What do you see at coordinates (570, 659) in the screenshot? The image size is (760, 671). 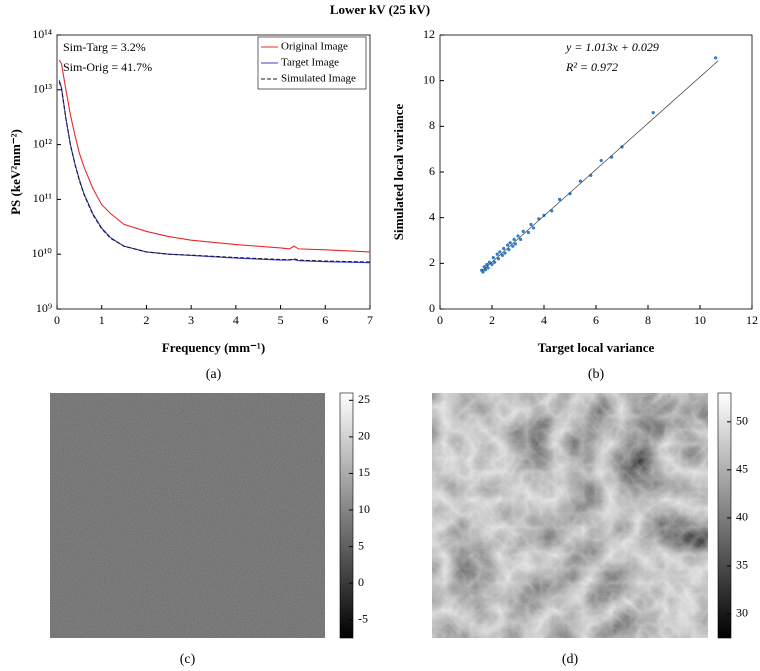 I see `panel-label: (d)` at bounding box center [570, 659].